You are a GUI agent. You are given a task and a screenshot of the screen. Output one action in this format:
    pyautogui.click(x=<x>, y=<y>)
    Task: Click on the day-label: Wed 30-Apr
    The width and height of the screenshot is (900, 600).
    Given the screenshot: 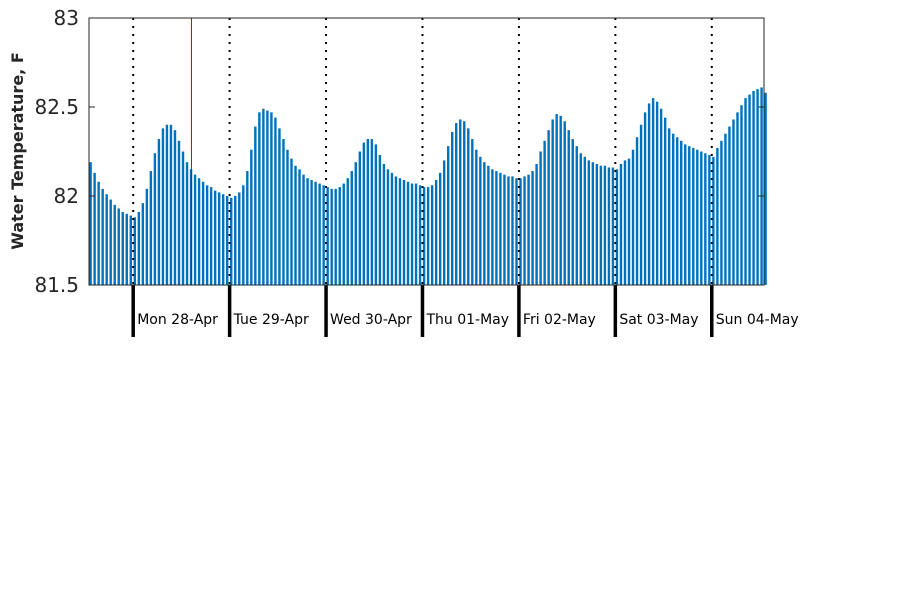 What is the action you would take?
    pyautogui.click(x=371, y=320)
    